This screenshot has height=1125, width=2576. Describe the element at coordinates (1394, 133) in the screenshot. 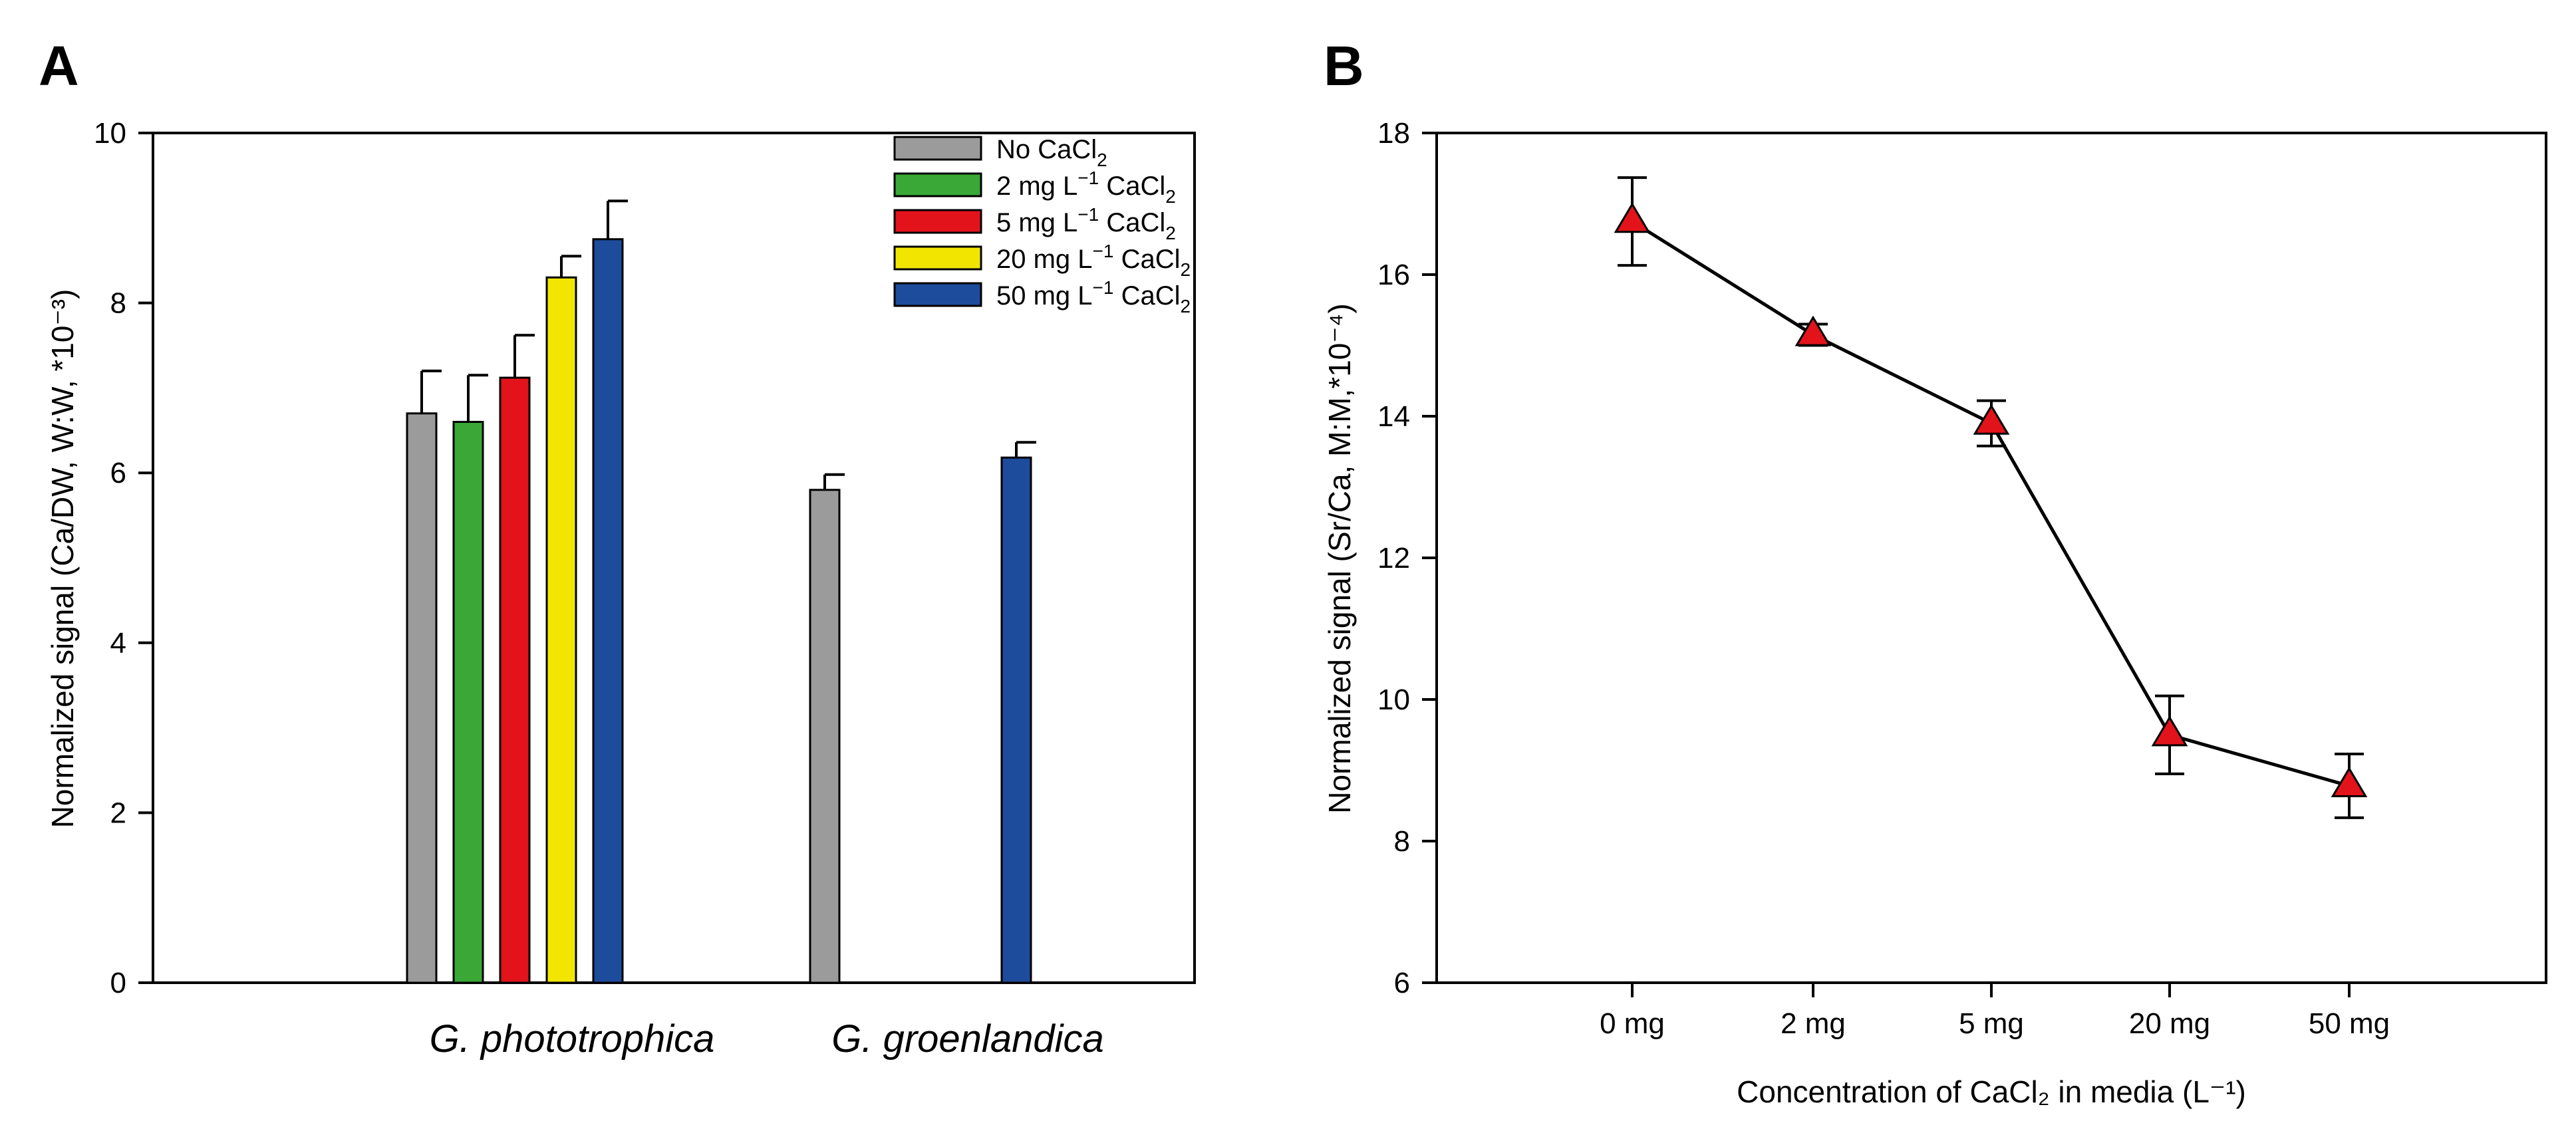

I see `y-tick-label: 18` at that location.